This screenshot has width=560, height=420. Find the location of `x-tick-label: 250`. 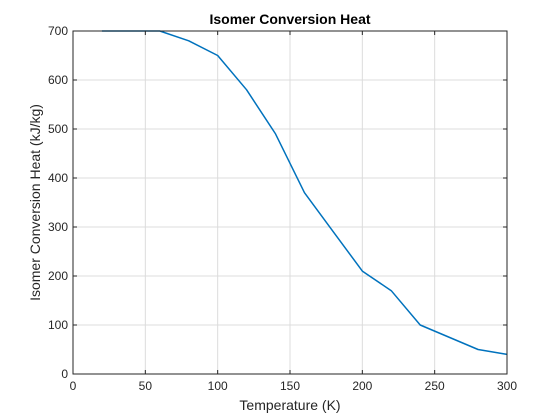

x-tick-label: 250 is located at coordinates (435, 386).